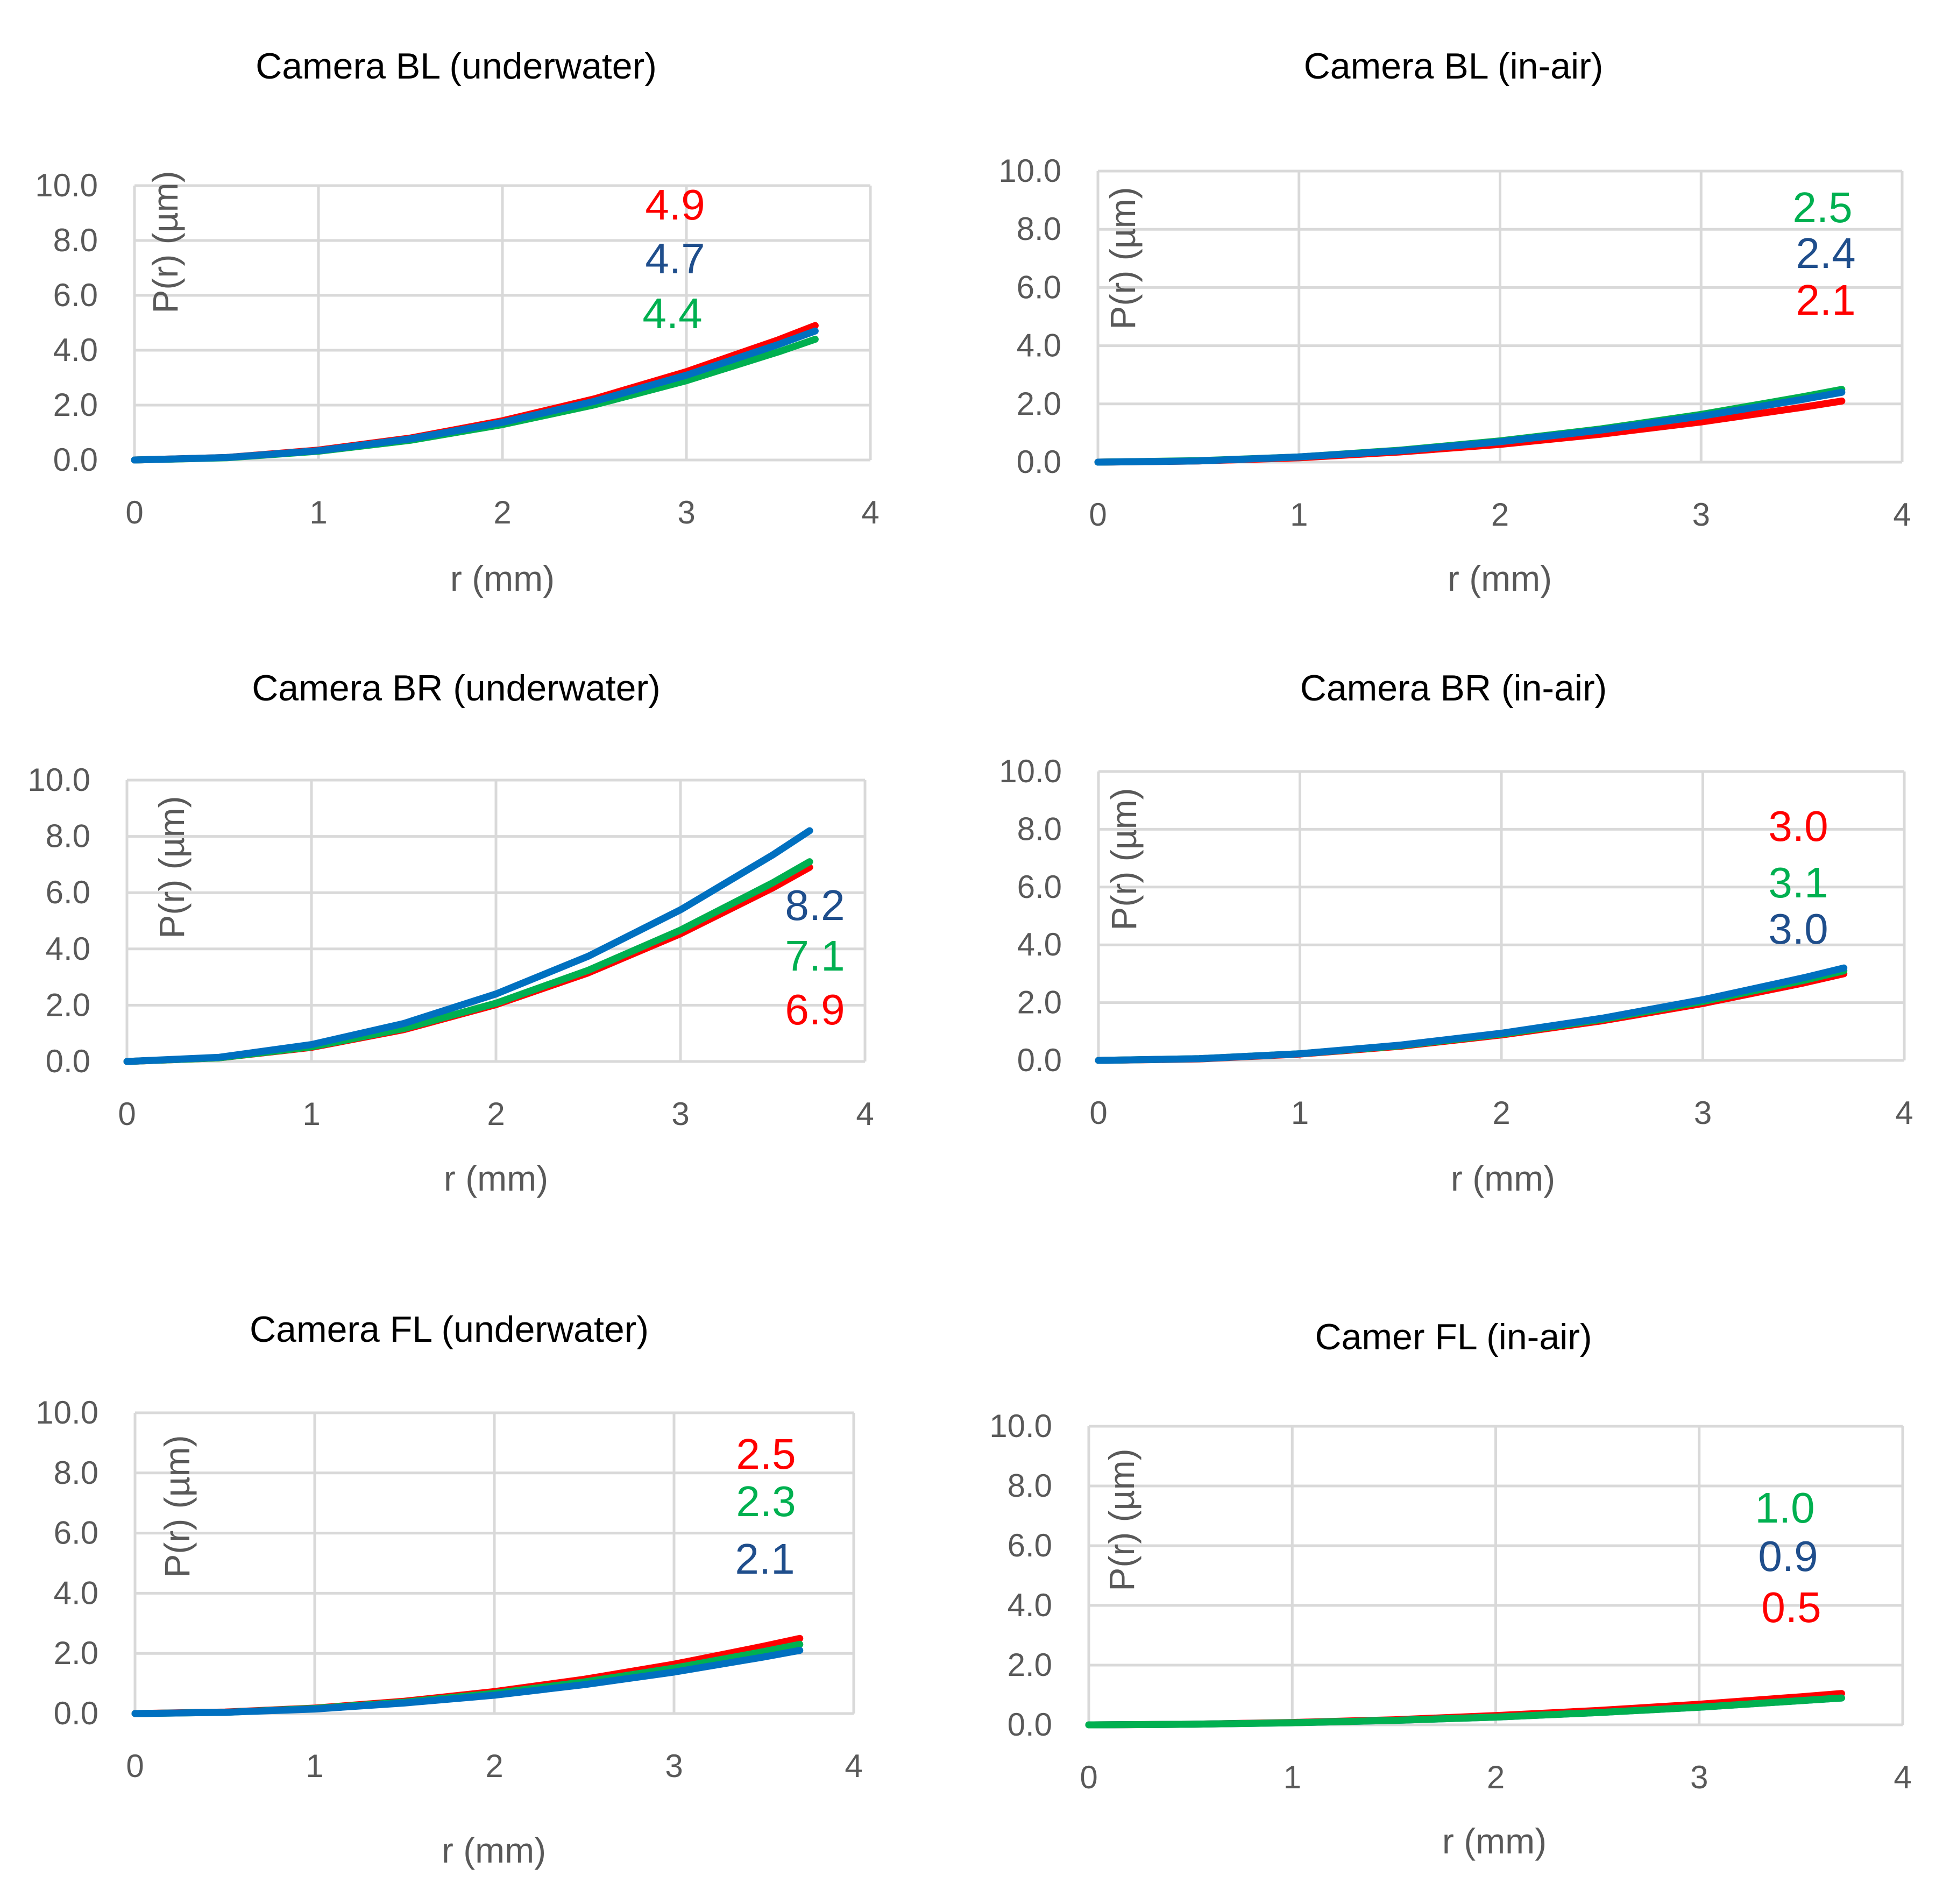 This screenshot has height=1904, width=1957. Describe the element at coordinates (675, 258) in the screenshot. I see `value-label: 4.7` at that location.